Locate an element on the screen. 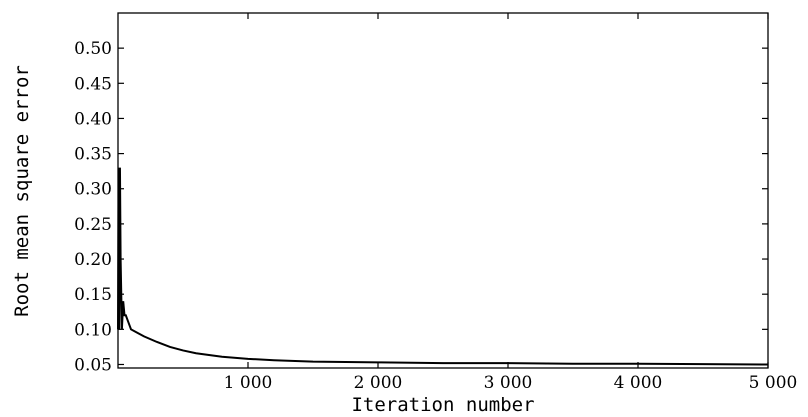 The width and height of the screenshot is (808, 417). x-tick-label: 5 000 is located at coordinates (773, 383).